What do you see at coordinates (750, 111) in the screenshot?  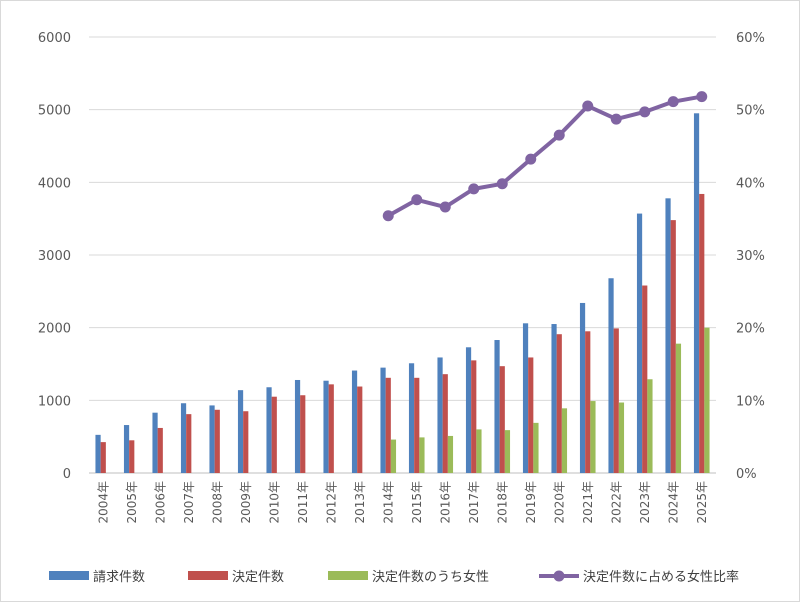 I see `y-right-tick-label: 50%` at bounding box center [750, 111].